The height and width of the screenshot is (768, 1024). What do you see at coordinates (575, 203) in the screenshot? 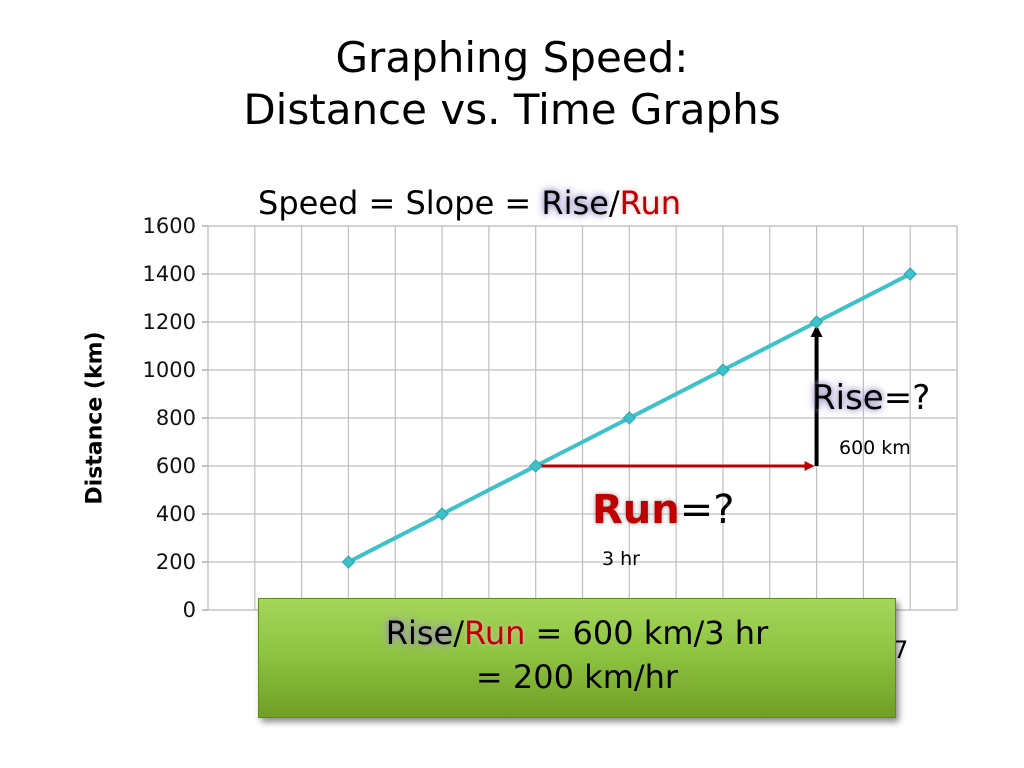
I see `formula-rise: Rise` at bounding box center [575, 203].